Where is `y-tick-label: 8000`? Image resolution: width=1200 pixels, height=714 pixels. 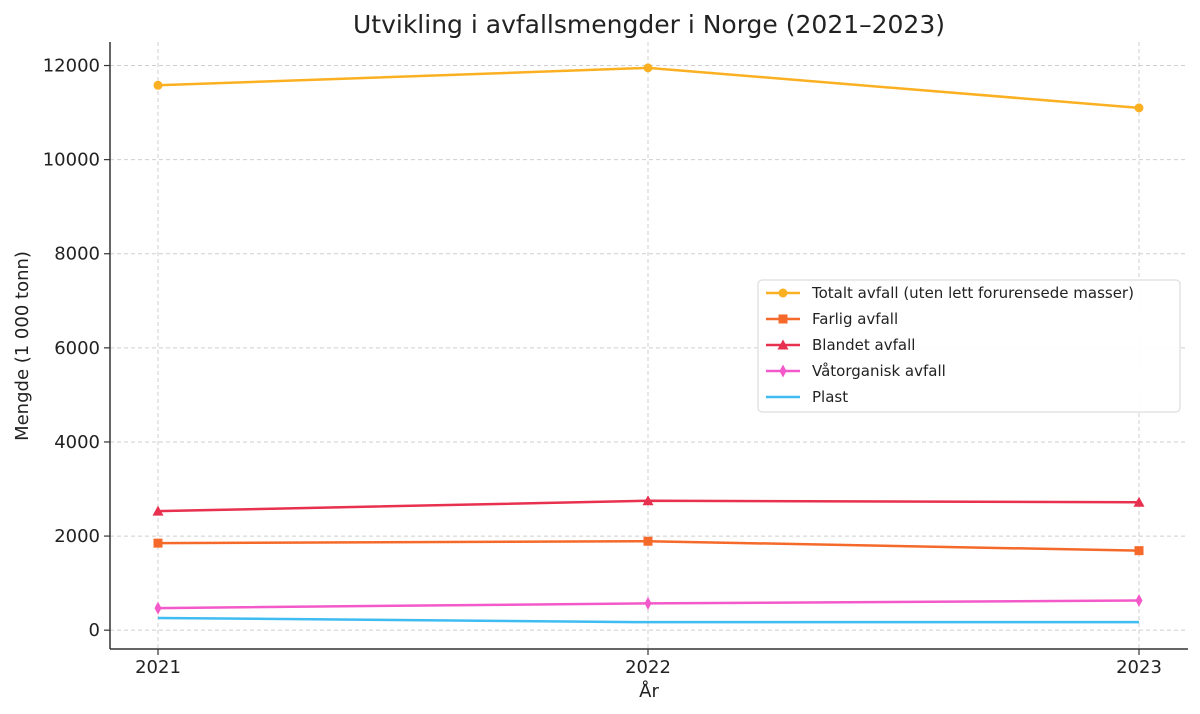
y-tick-label: 8000 is located at coordinates (77, 254).